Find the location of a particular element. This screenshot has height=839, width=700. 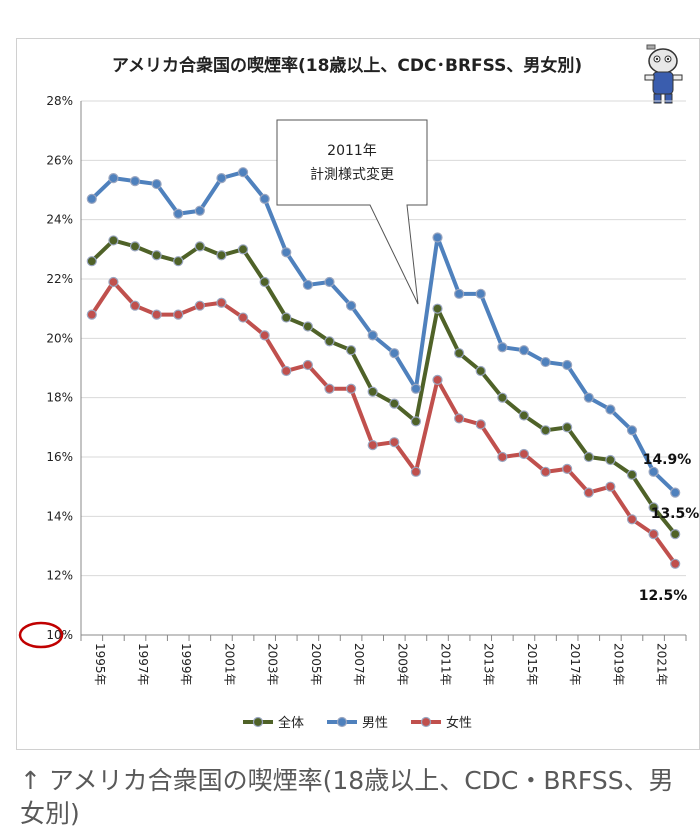

legend-item: 女性 is located at coordinates (441, 723).